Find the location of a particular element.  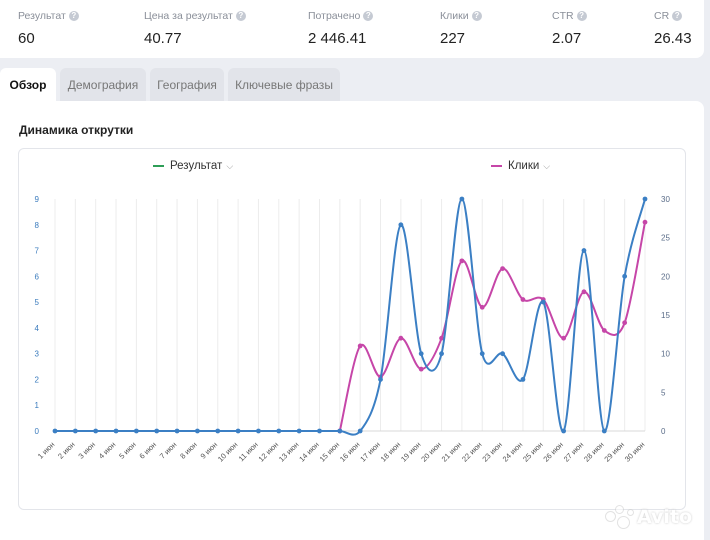

y-left-tick-label: 2 is located at coordinates (37, 379).